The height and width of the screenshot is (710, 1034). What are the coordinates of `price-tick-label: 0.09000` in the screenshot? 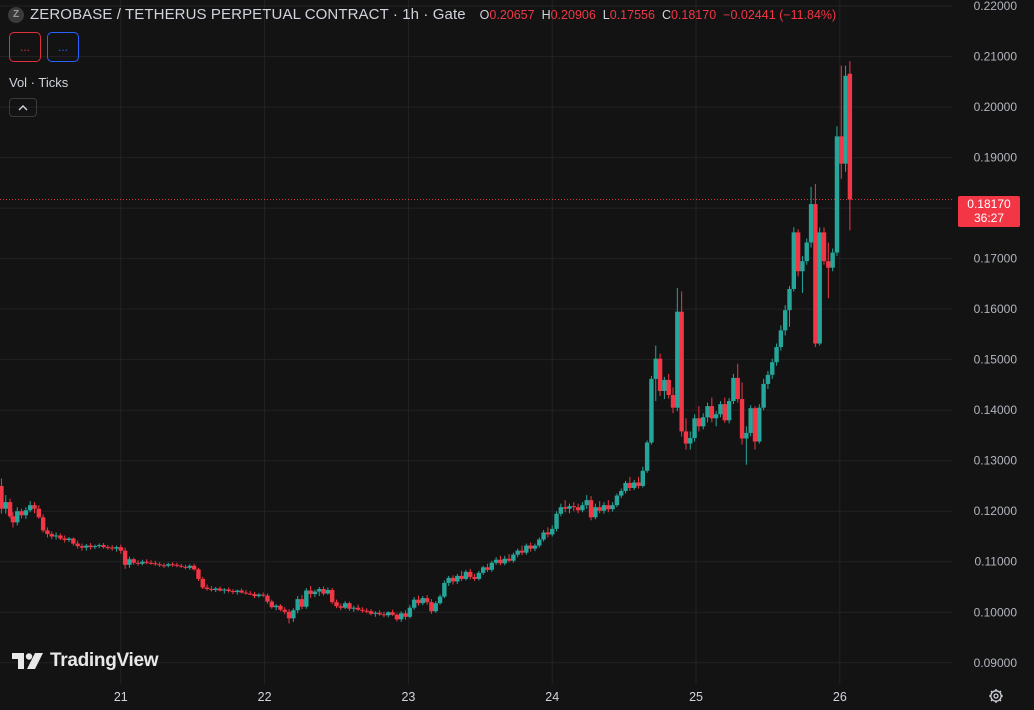 It's located at (996, 663).